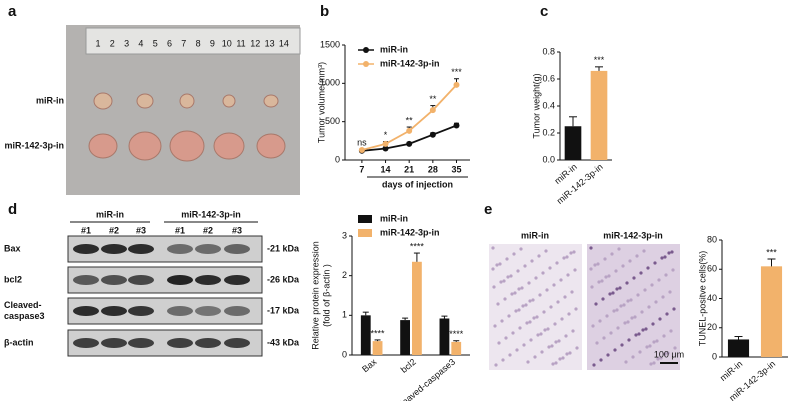 The width and height of the screenshot is (800, 401). I want to click on y-tick-label: 2, so click(344, 275).